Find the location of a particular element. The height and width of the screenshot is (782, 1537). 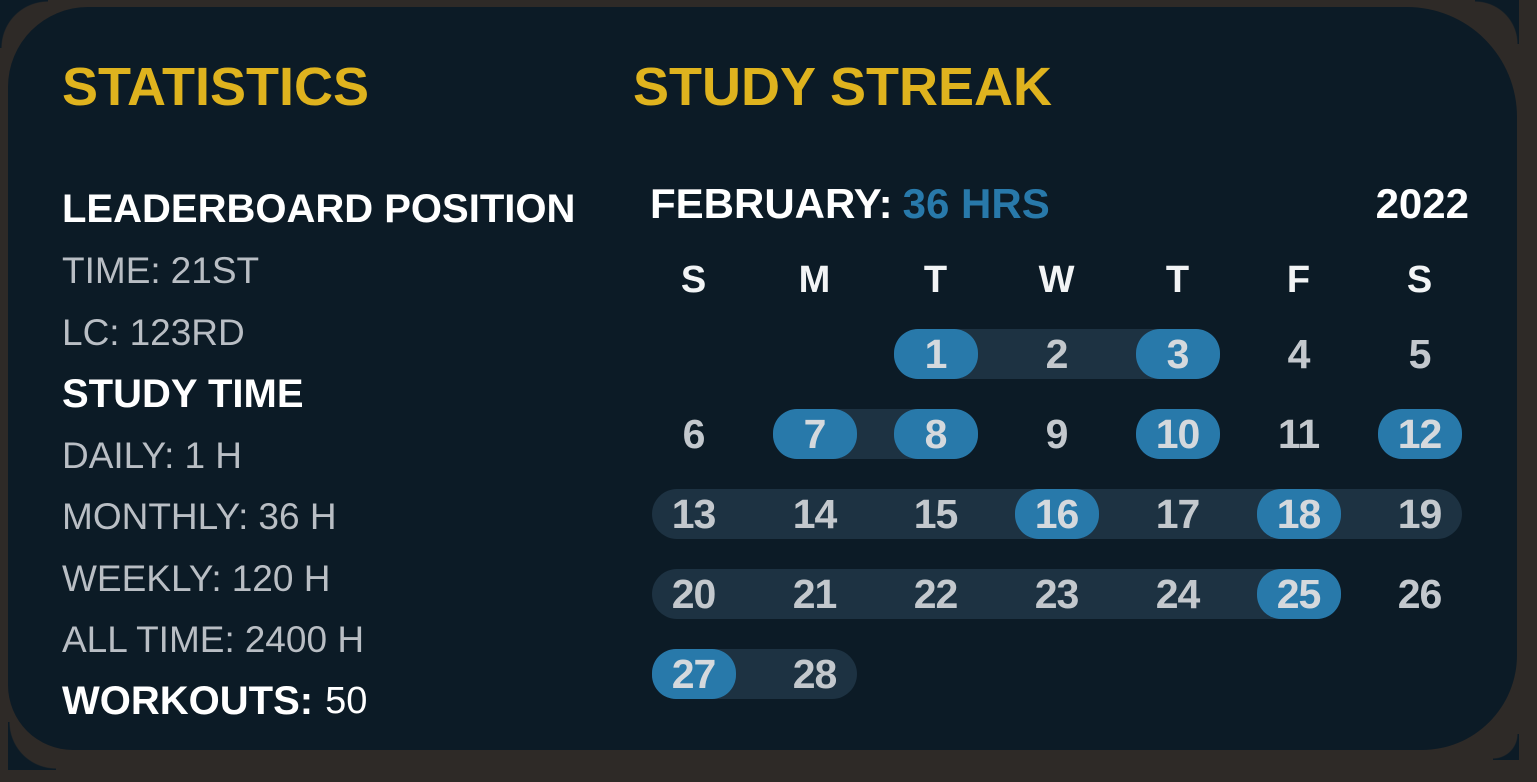

day-number: 27 is located at coordinates (694, 674).